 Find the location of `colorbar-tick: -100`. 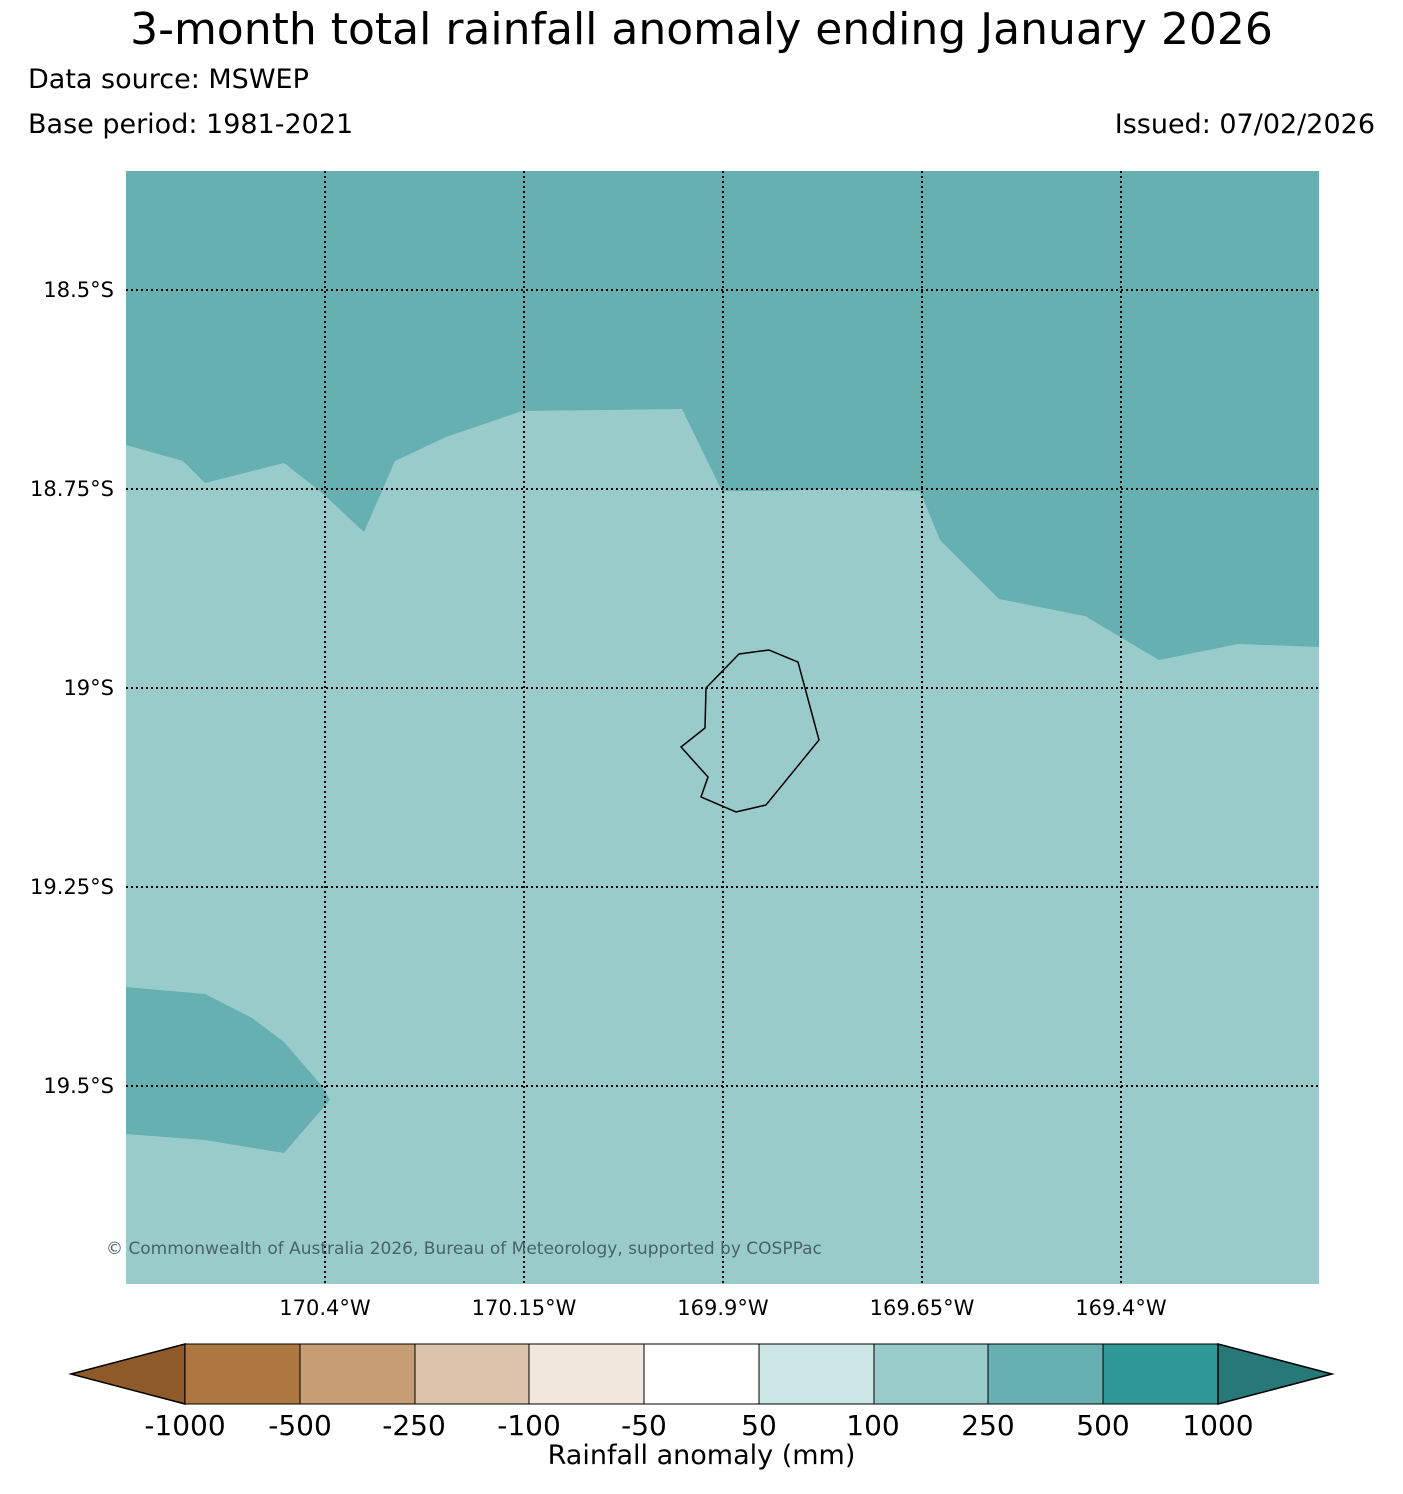

colorbar-tick: -100 is located at coordinates (529, 1425).